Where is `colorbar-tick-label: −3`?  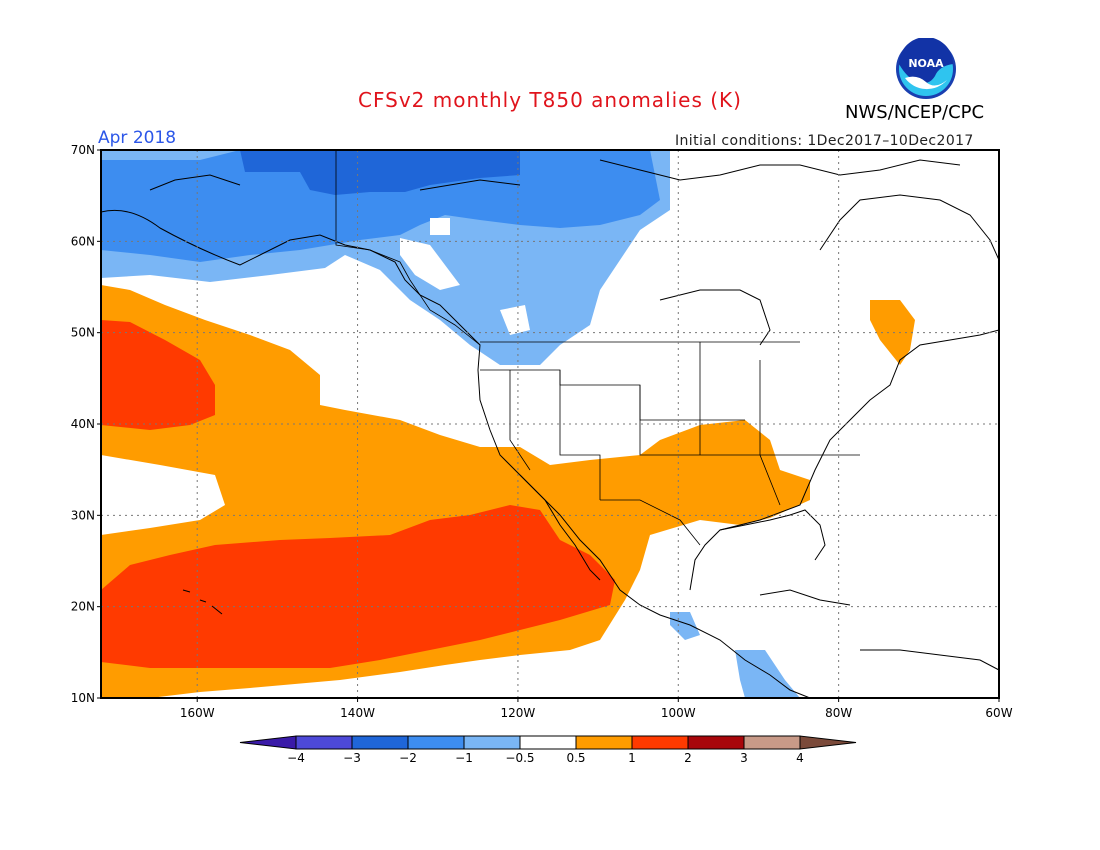
colorbar-tick-label: −3 is located at coordinates (352, 758).